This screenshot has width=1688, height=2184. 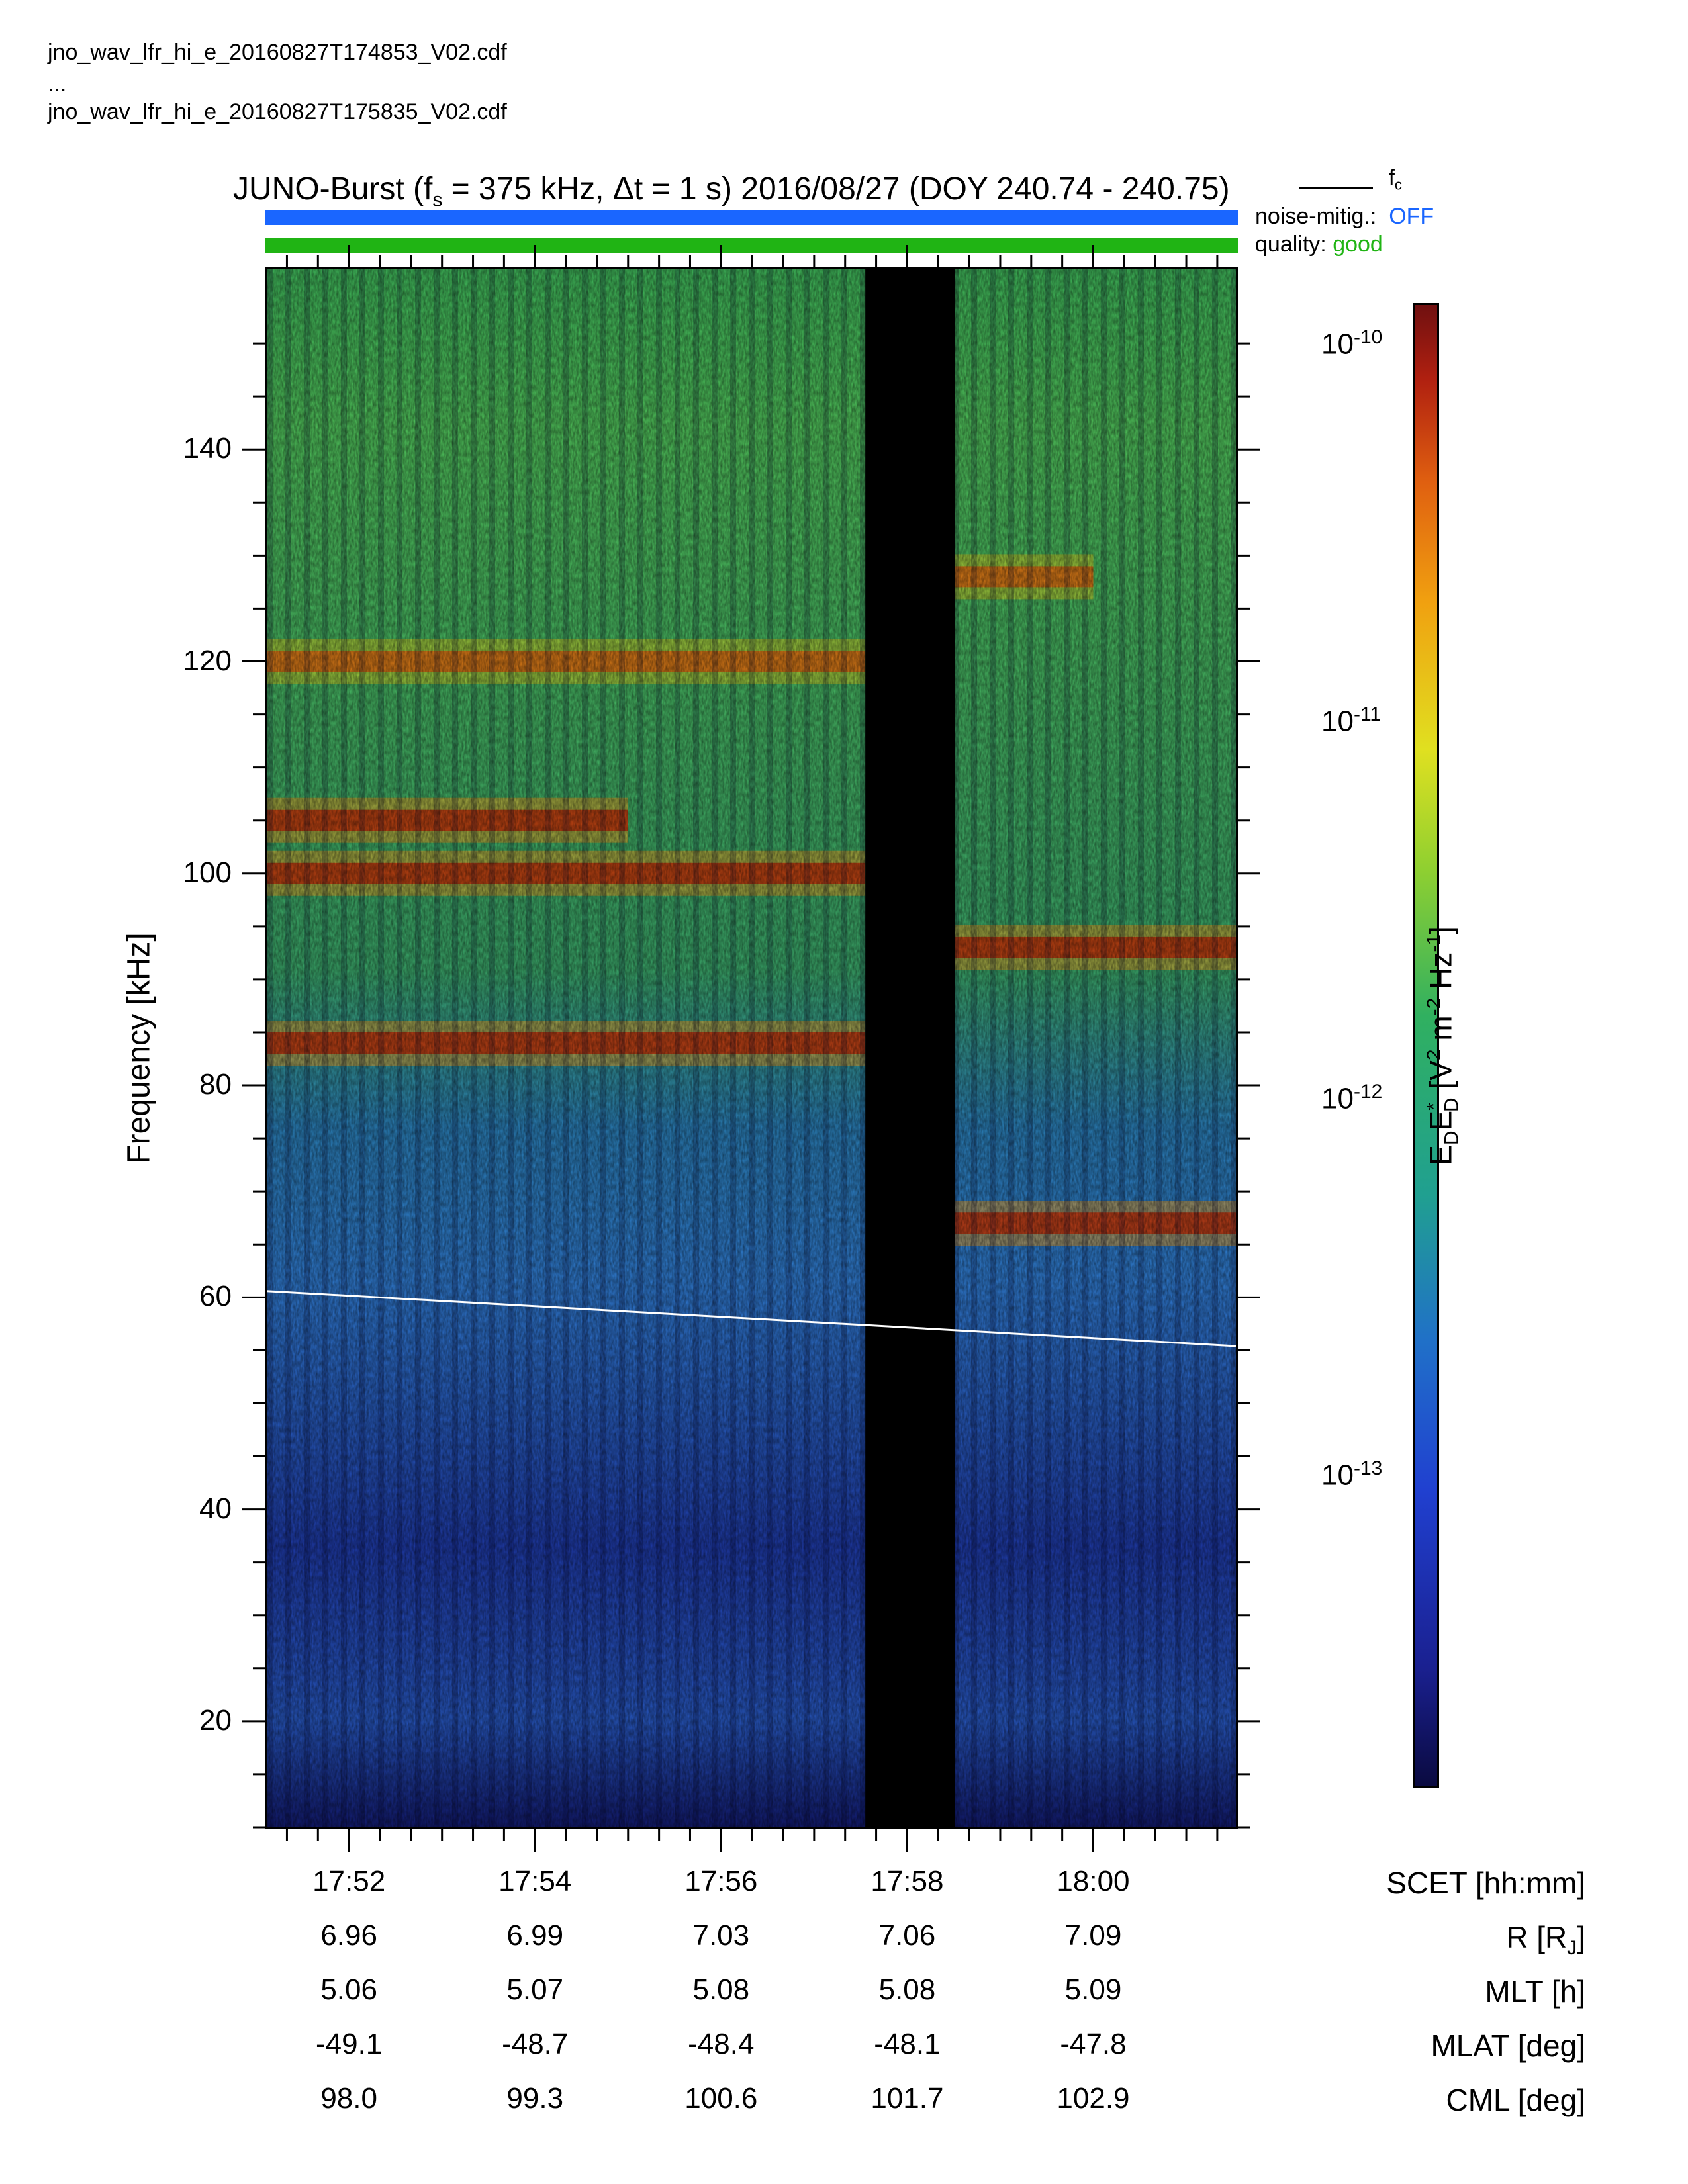 I want to click on y-tick-label: 100, so click(x=207, y=872).